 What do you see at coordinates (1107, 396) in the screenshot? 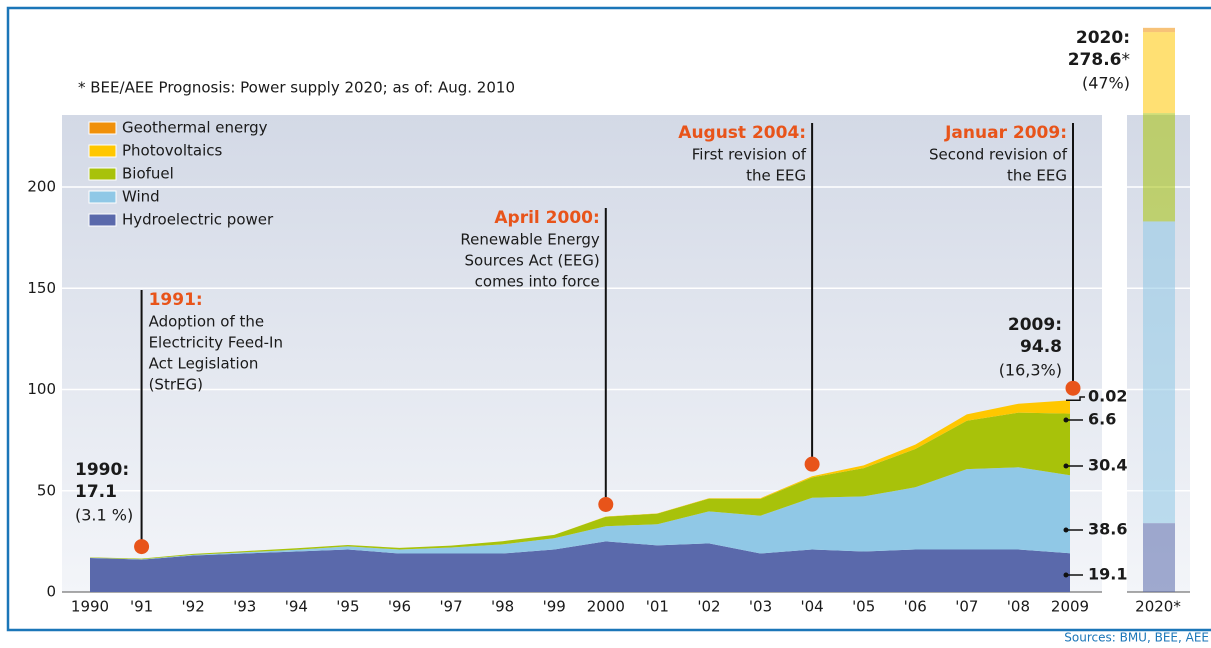
I see `segment-label: 0.02` at bounding box center [1107, 396].